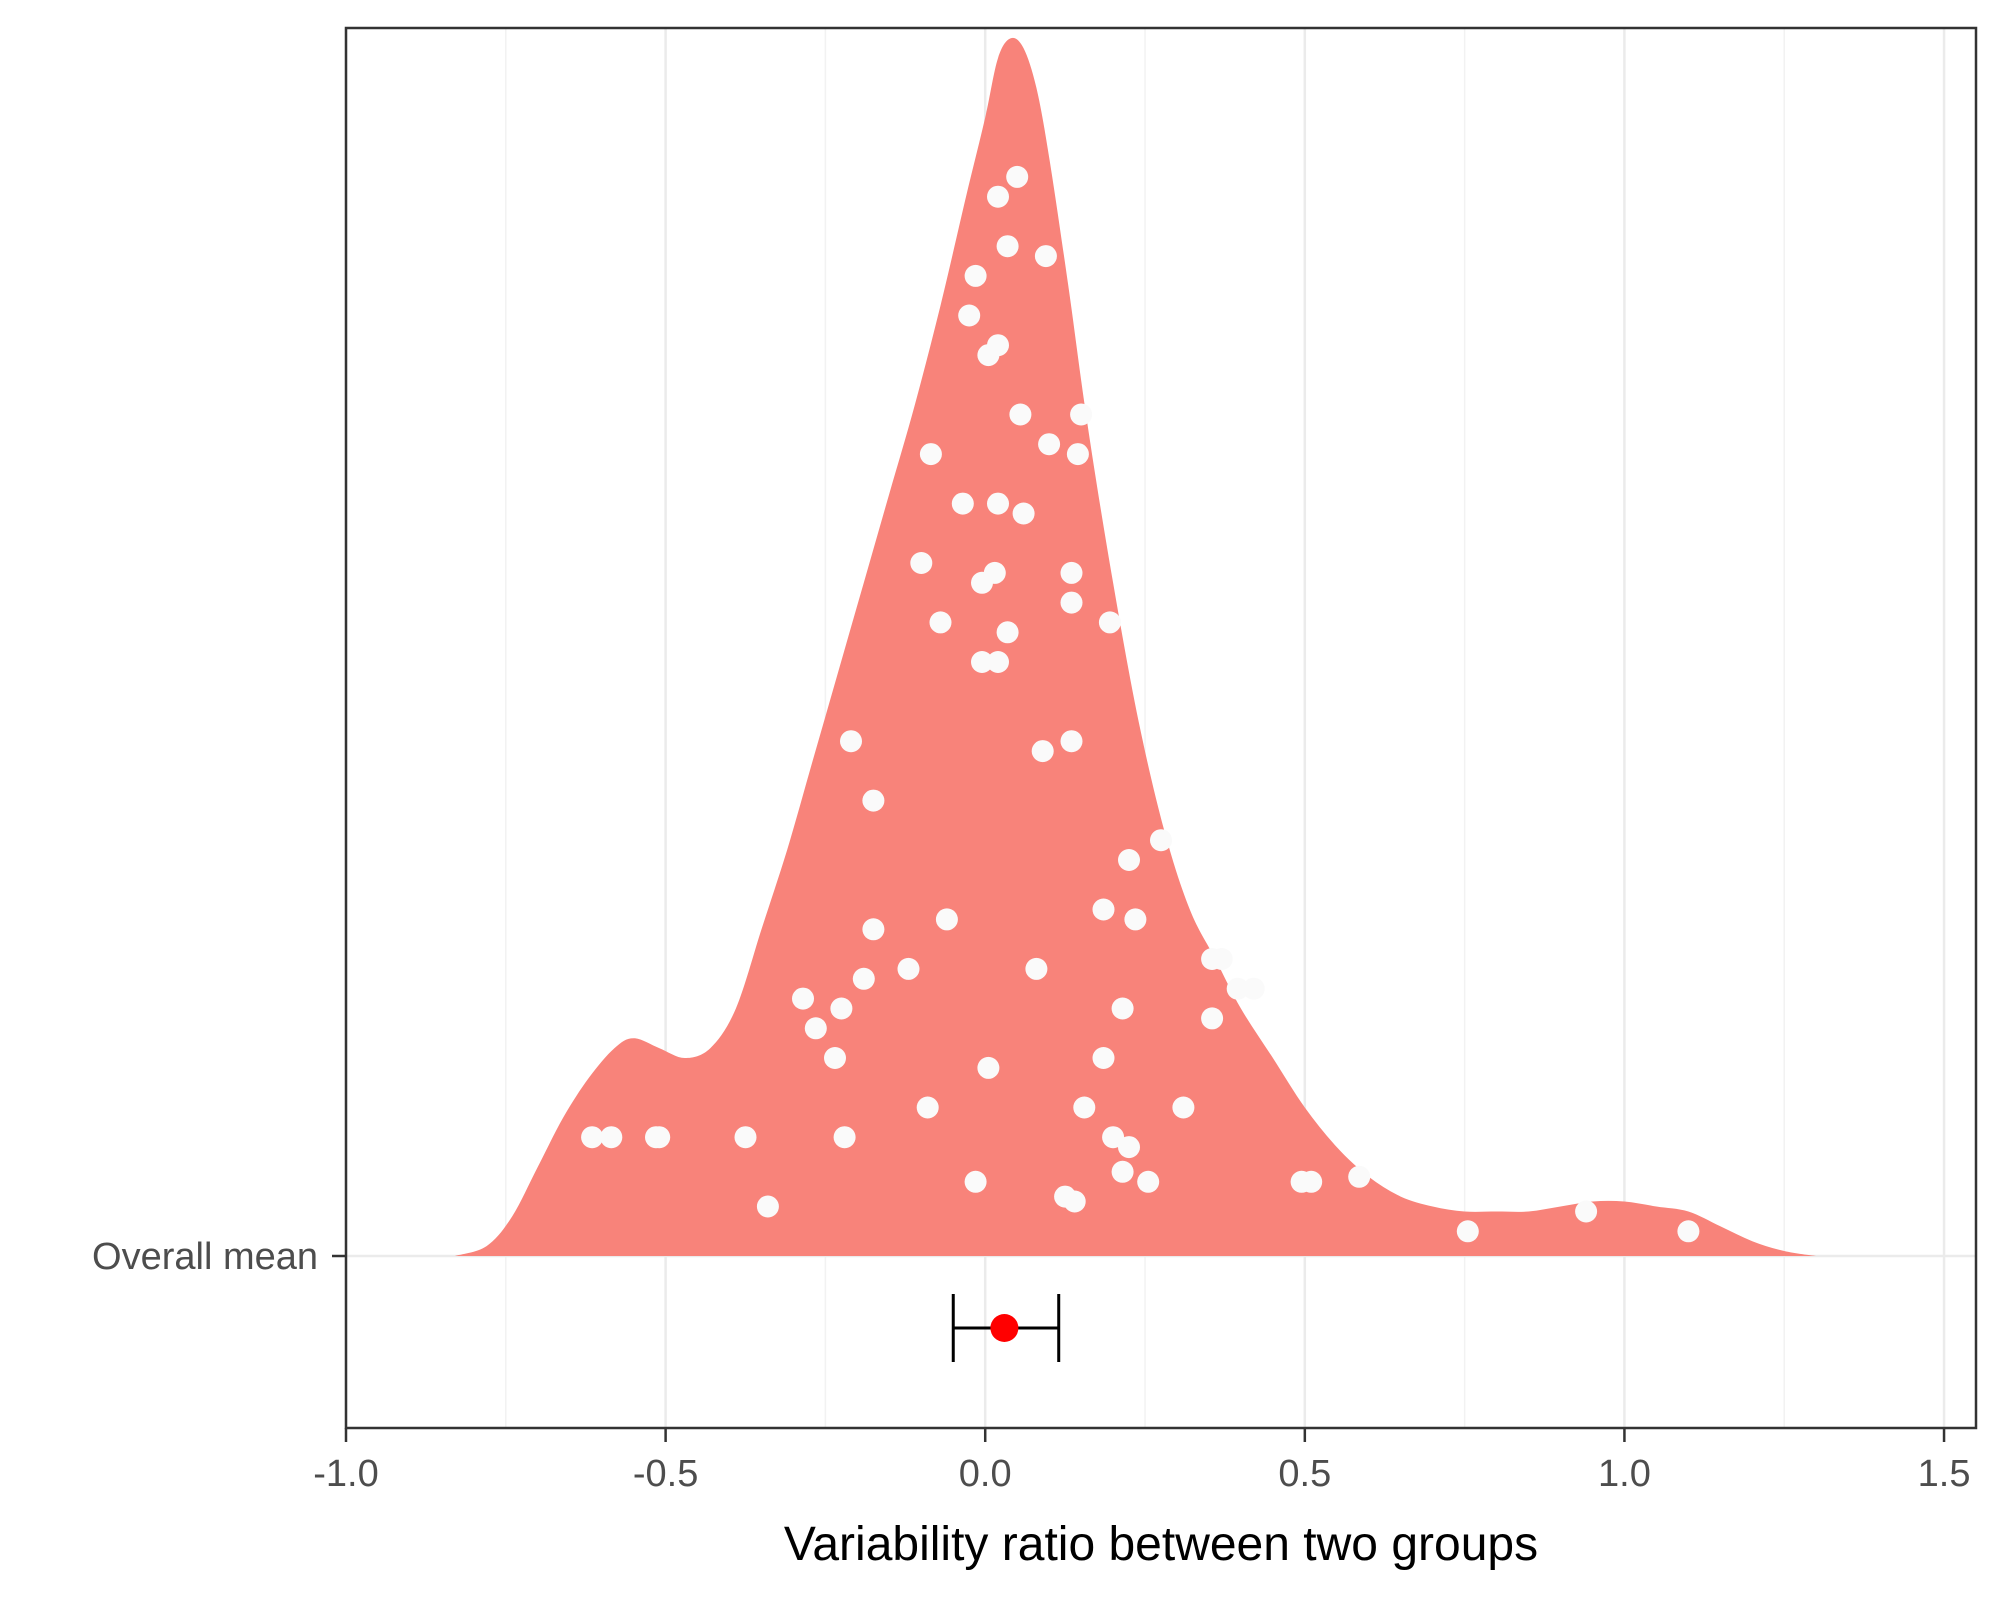 The height and width of the screenshot is (1600, 2000). What do you see at coordinates (1141, 1461) in the screenshot?
I see `x-axis: -1.0 -0.5 0.0 0.5 1.0 1.5` at bounding box center [1141, 1461].